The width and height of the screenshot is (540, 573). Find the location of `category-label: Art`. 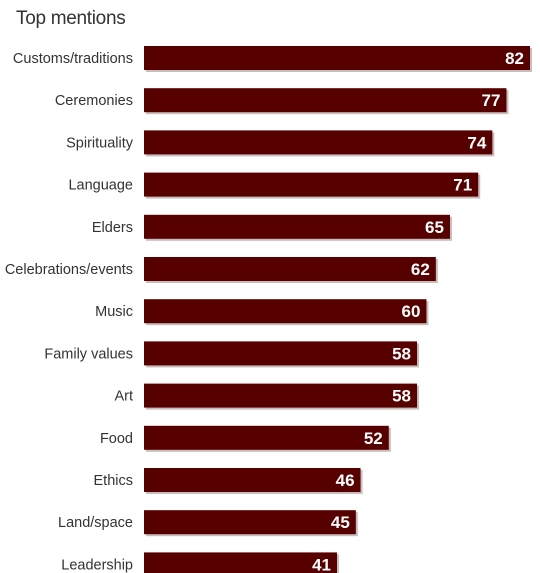

category-label: Art is located at coordinates (123, 397).